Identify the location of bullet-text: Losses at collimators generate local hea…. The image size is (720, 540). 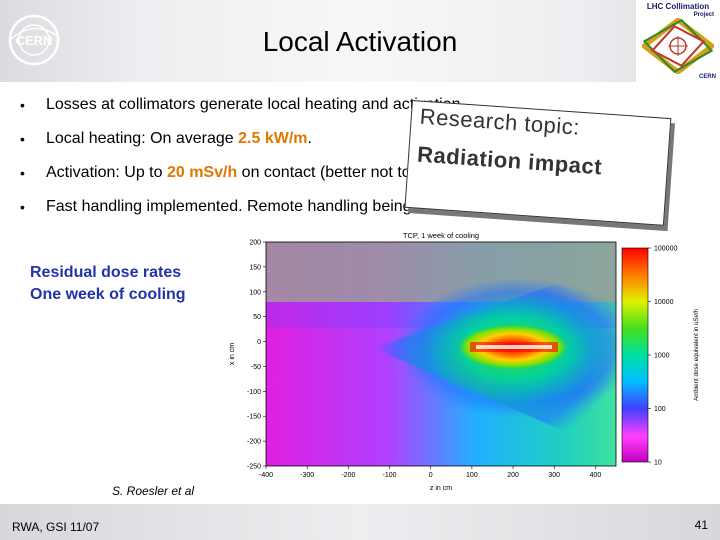
(255, 104).